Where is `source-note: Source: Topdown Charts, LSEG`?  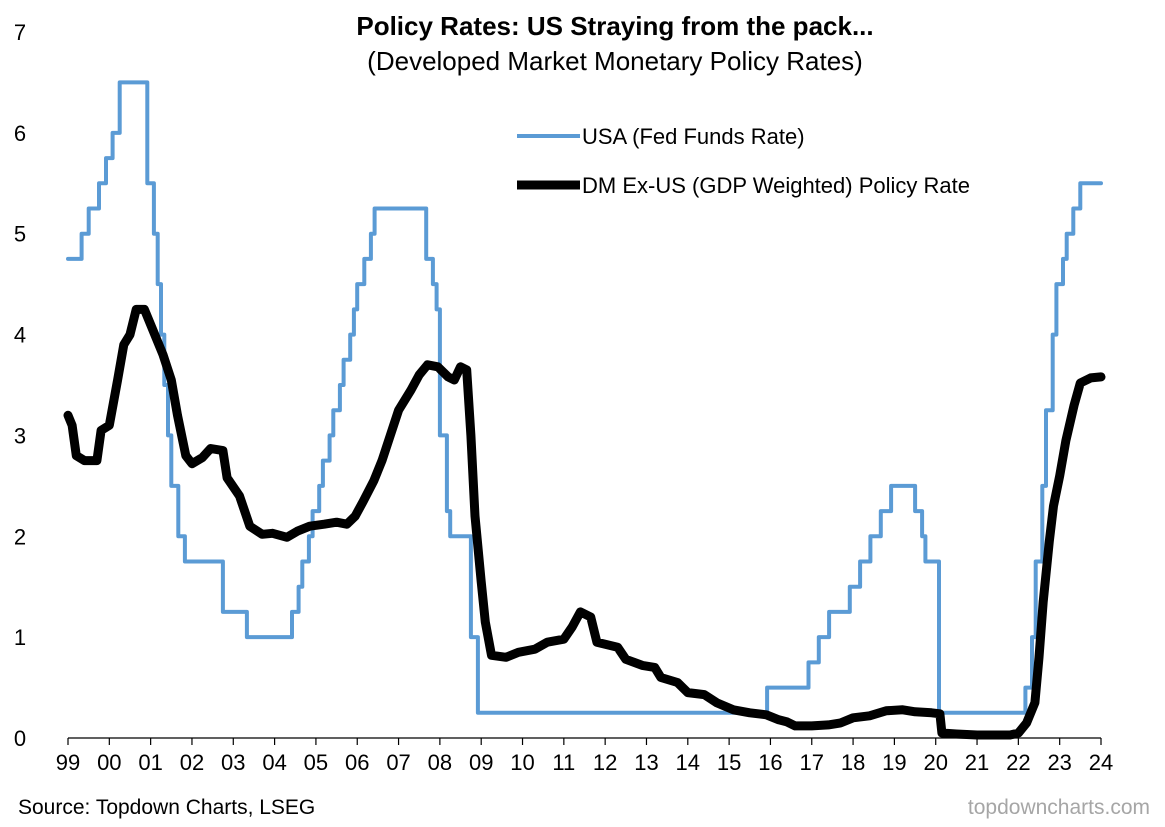 source-note: Source: Topdown Charts, LSEG is located at coordinates (166, 807).